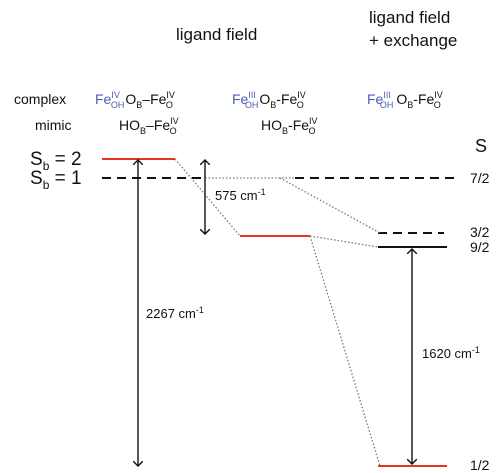 The width and height of the screenshot is (497, 473). What do you see at coordinates (413, 40) in the screenshot?
I see `header-ligand-exchange-line2: + exchange` at bounding box center [413, 40].